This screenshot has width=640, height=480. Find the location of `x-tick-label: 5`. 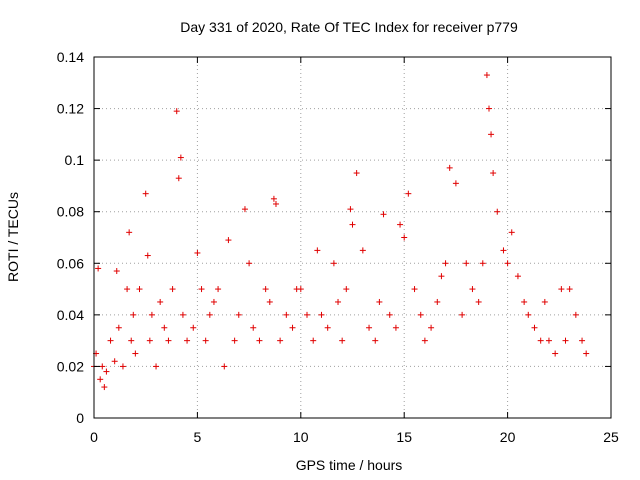

x-tick-label: 5 is located at coordinates (198, 437).